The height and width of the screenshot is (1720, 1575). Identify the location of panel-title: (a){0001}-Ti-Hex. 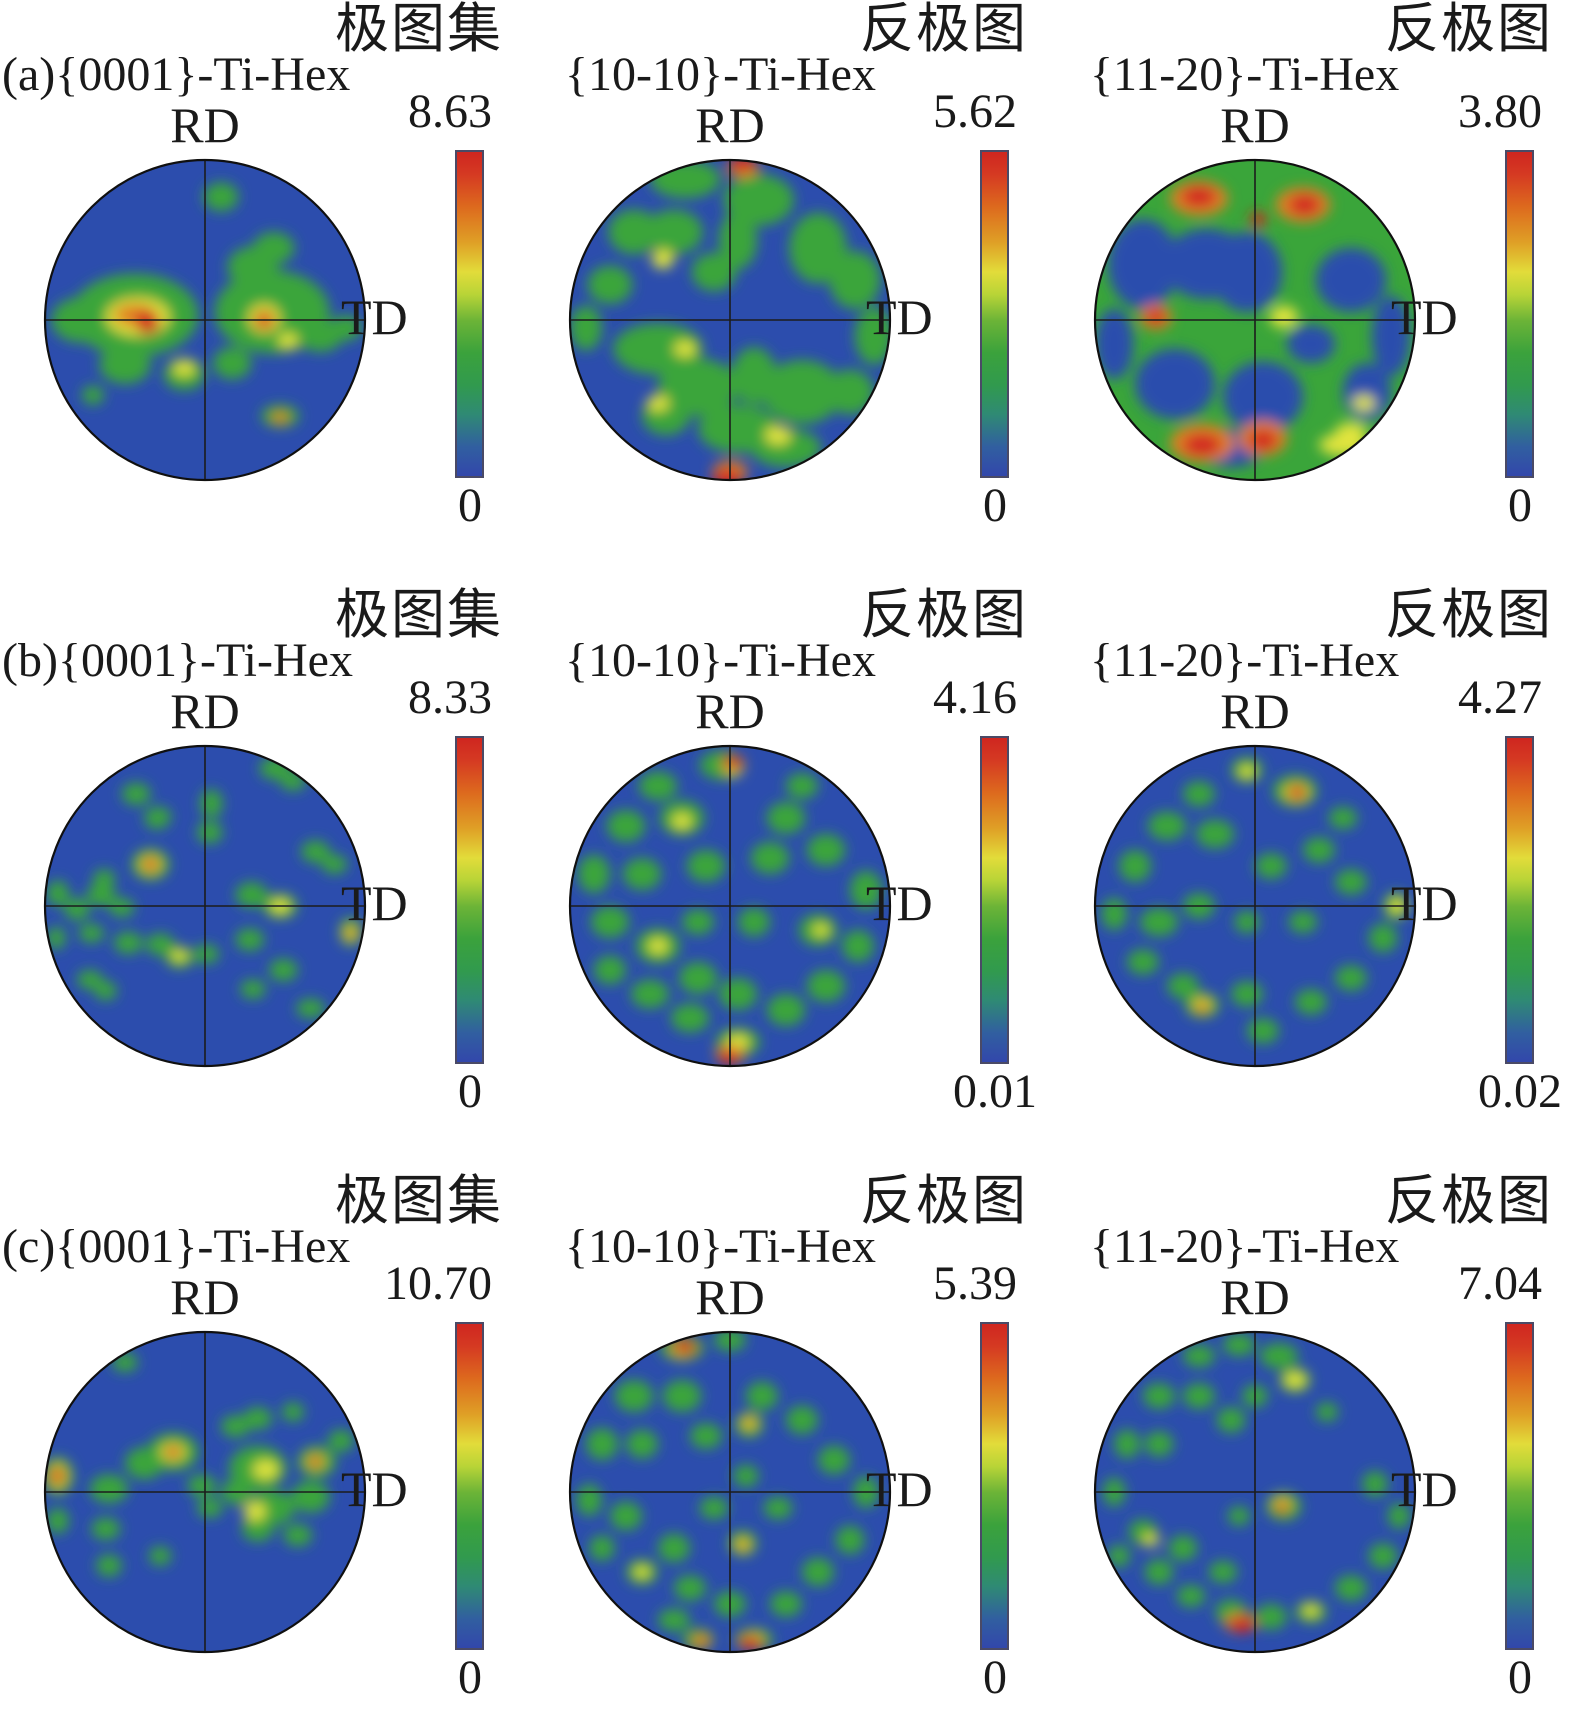
(176, 74).